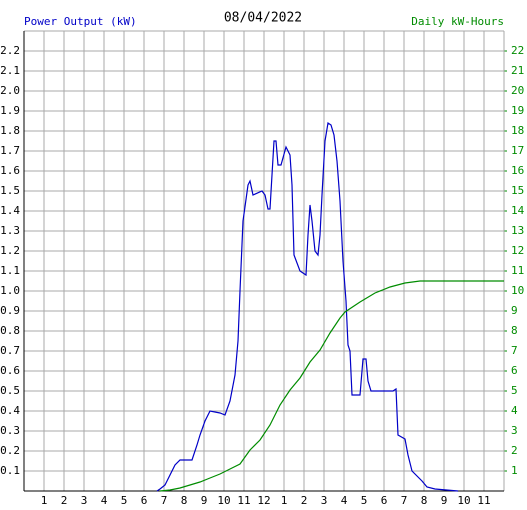  I want to click on y2-tick-label: 9, so click(514, 310).